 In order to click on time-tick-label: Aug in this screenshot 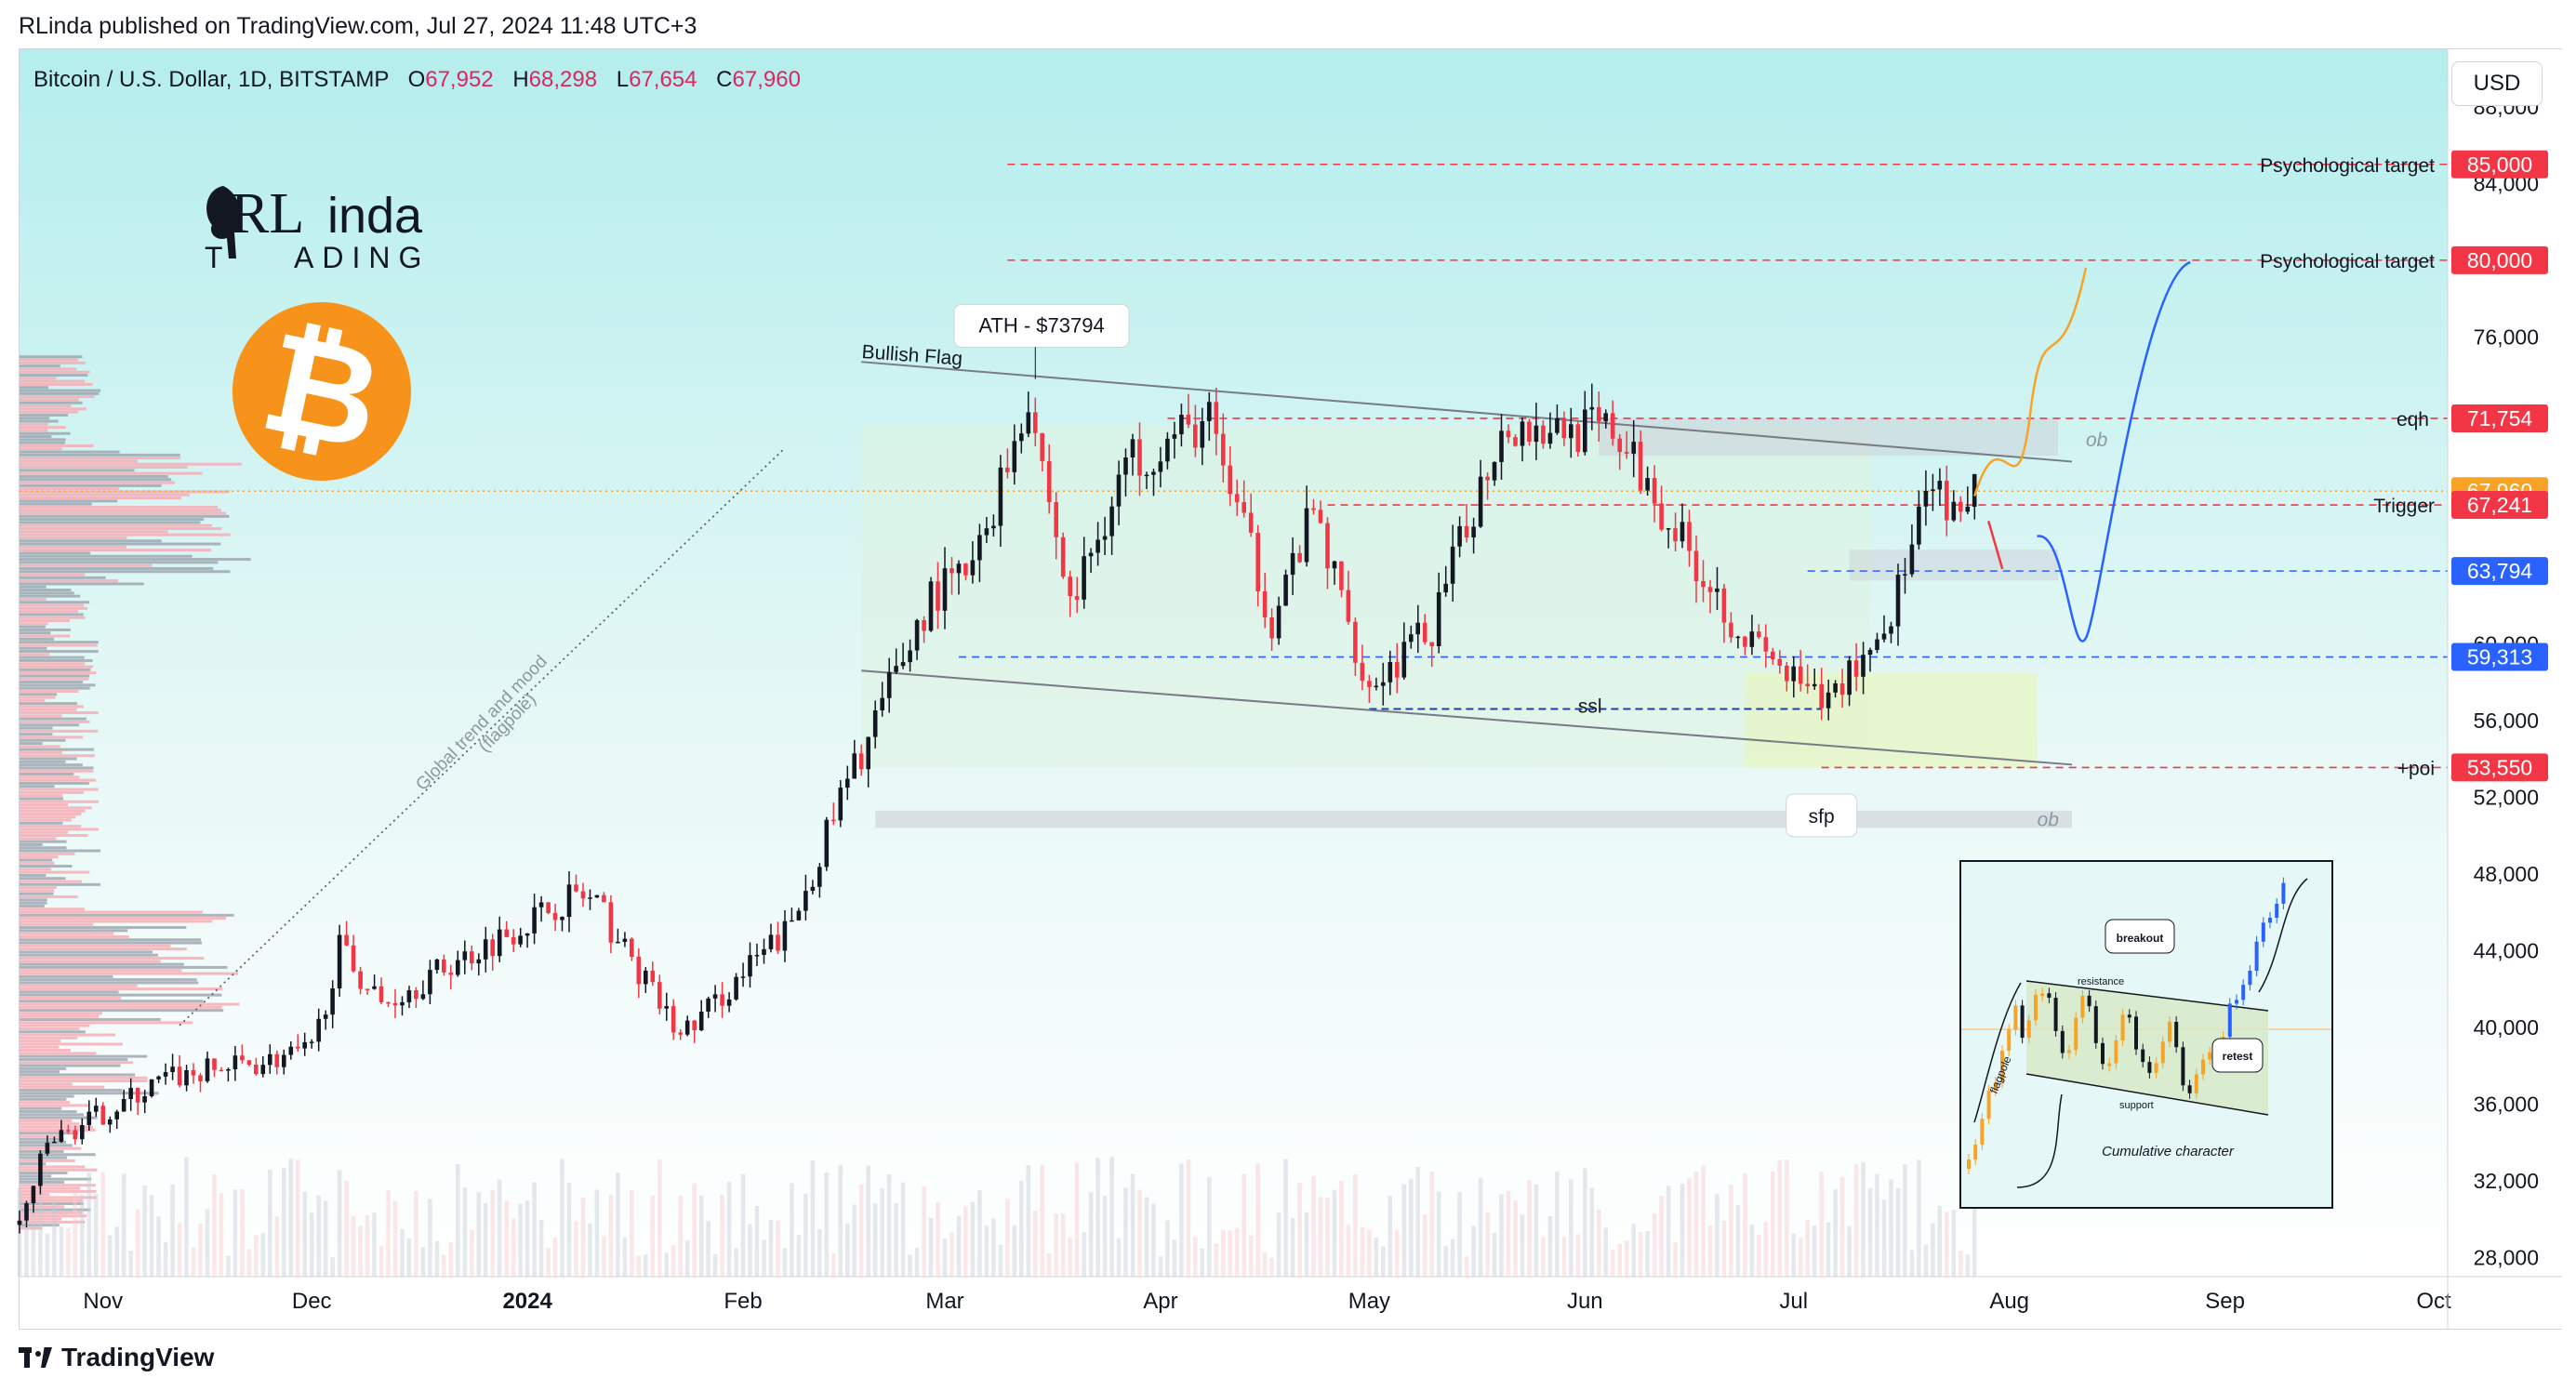, I will do `click(2009, 1301)`.